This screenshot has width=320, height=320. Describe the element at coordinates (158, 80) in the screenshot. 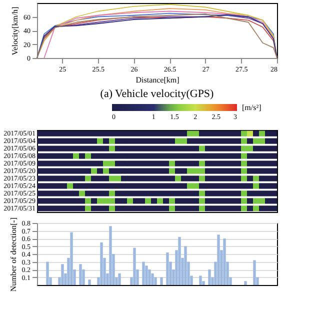

I see `x-axis-title: Distance[km]` at that location.